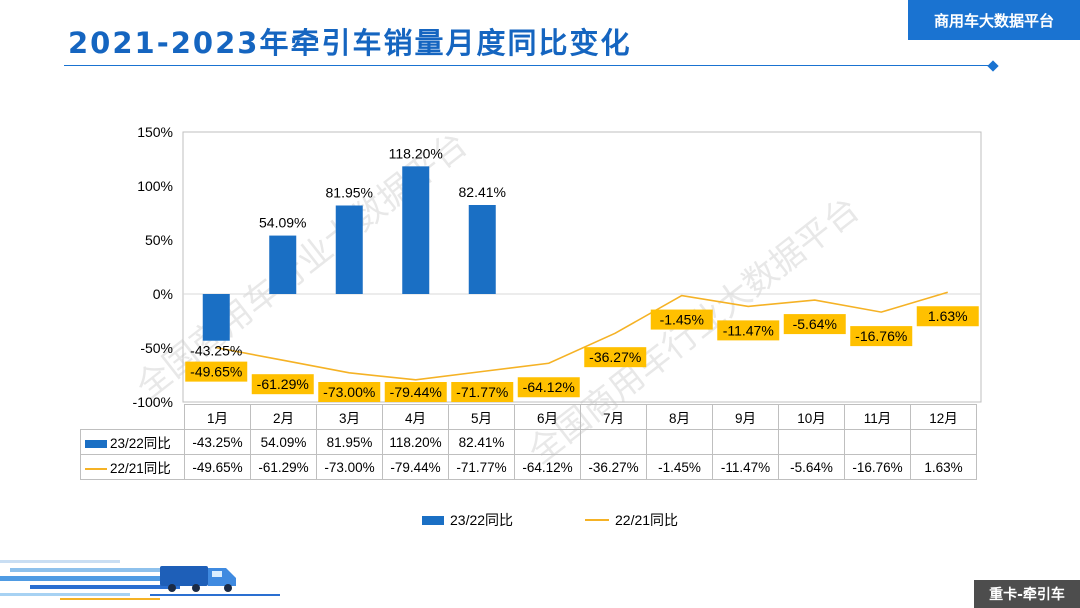 This screenshot has width=1080, height=608. I want to click on line-data-label: -73.00%, so click(349, 392).